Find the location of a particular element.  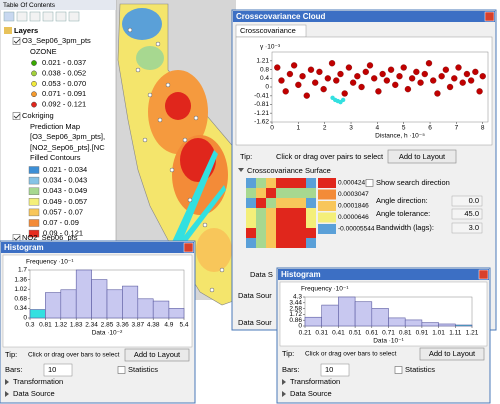

x-tick-label: 1.11 is located at coordinates (455, 333).